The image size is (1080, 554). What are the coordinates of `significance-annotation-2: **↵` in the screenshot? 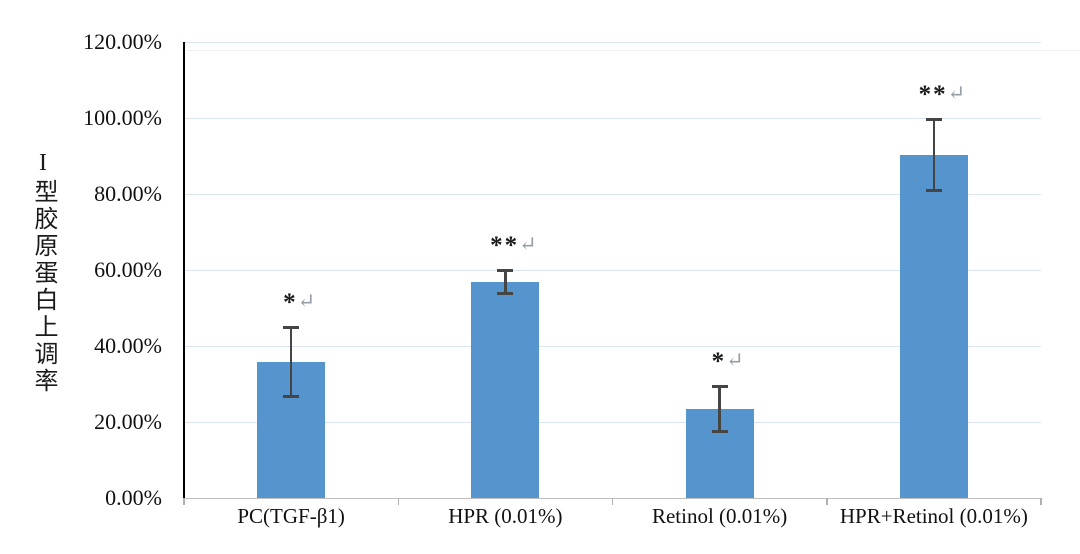 It's located at (513, 247).